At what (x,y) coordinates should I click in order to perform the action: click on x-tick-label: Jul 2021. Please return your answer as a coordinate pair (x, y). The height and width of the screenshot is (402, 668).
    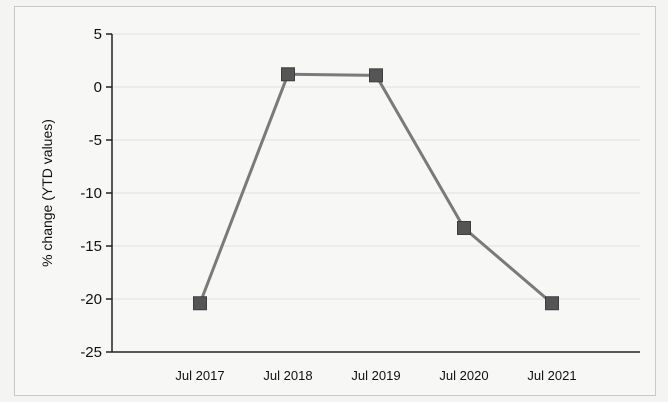
    Looking at the image, I should click on (551, 375).